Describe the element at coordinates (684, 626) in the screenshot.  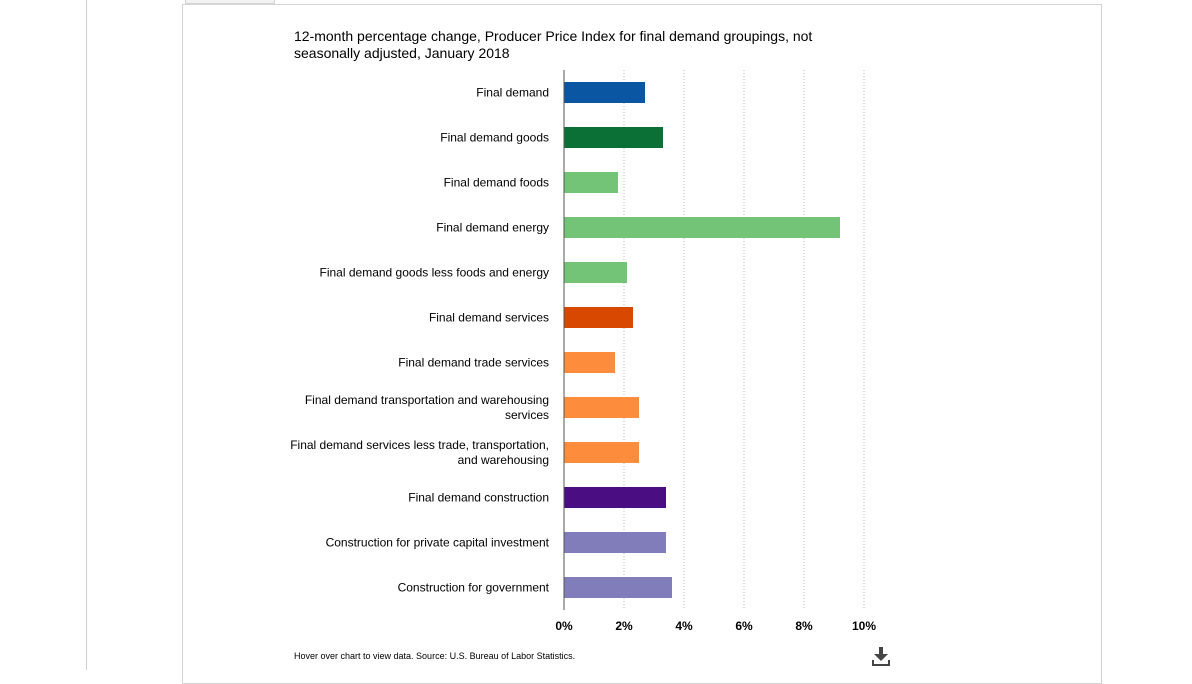
I see `x-tick-label: 4%` at that location.